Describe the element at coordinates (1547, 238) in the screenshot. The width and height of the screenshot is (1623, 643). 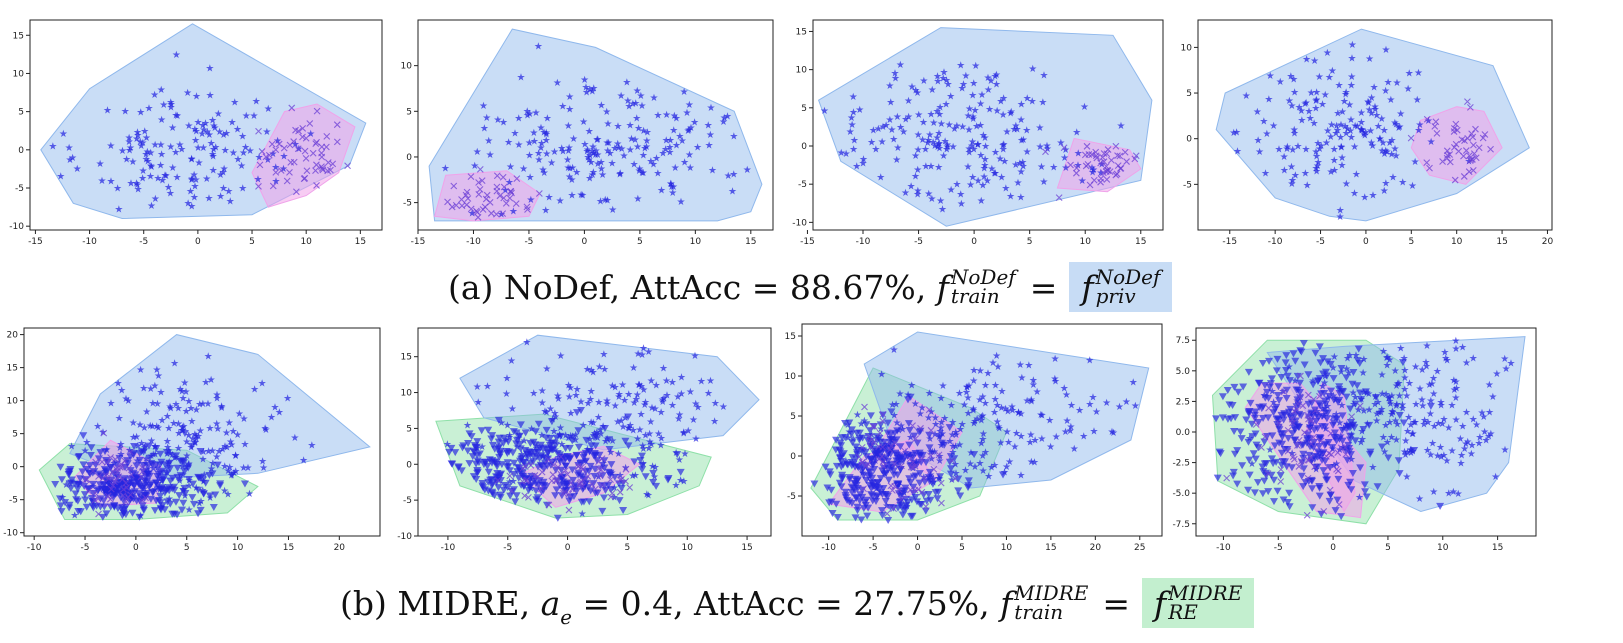
I see `x-tick: 20` at that location.